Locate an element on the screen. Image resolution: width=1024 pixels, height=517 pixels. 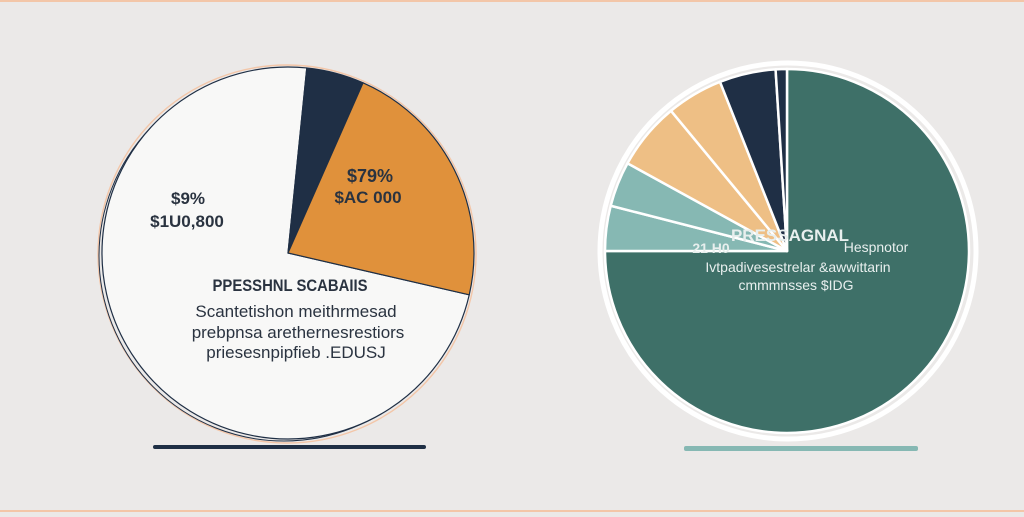
left-chart-base is located at coordinates (289, 447).